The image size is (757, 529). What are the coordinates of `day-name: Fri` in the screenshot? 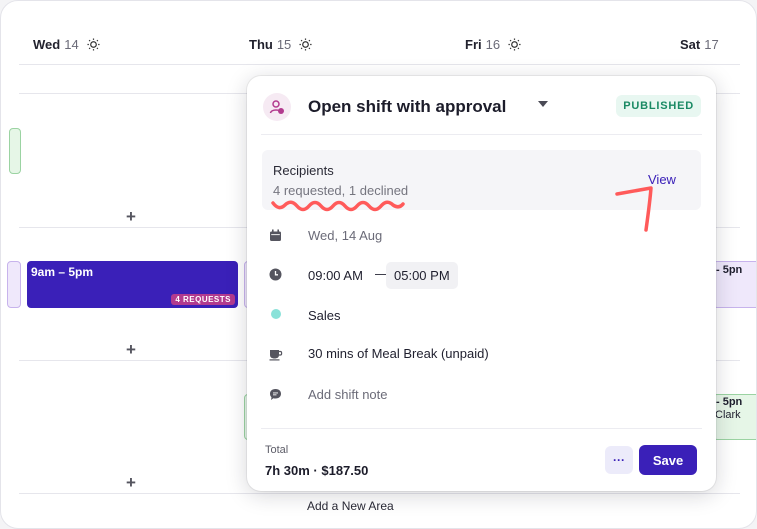 It's located at (473, 44).